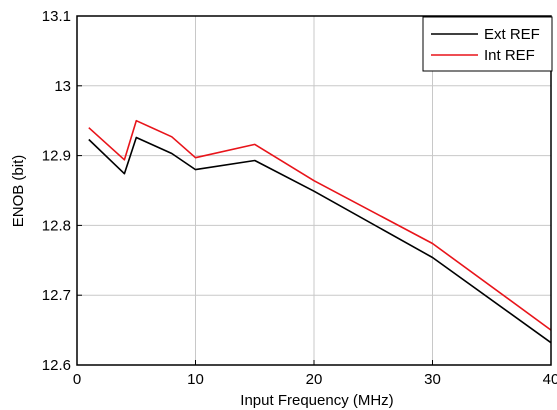 Image resolution: width=557 pixels, height=410 pixels. What do you see at coordinates (509, 55) in the screenshot?
I see `legend-label-int-ref: Int REF` at bounding box center [509, 55].